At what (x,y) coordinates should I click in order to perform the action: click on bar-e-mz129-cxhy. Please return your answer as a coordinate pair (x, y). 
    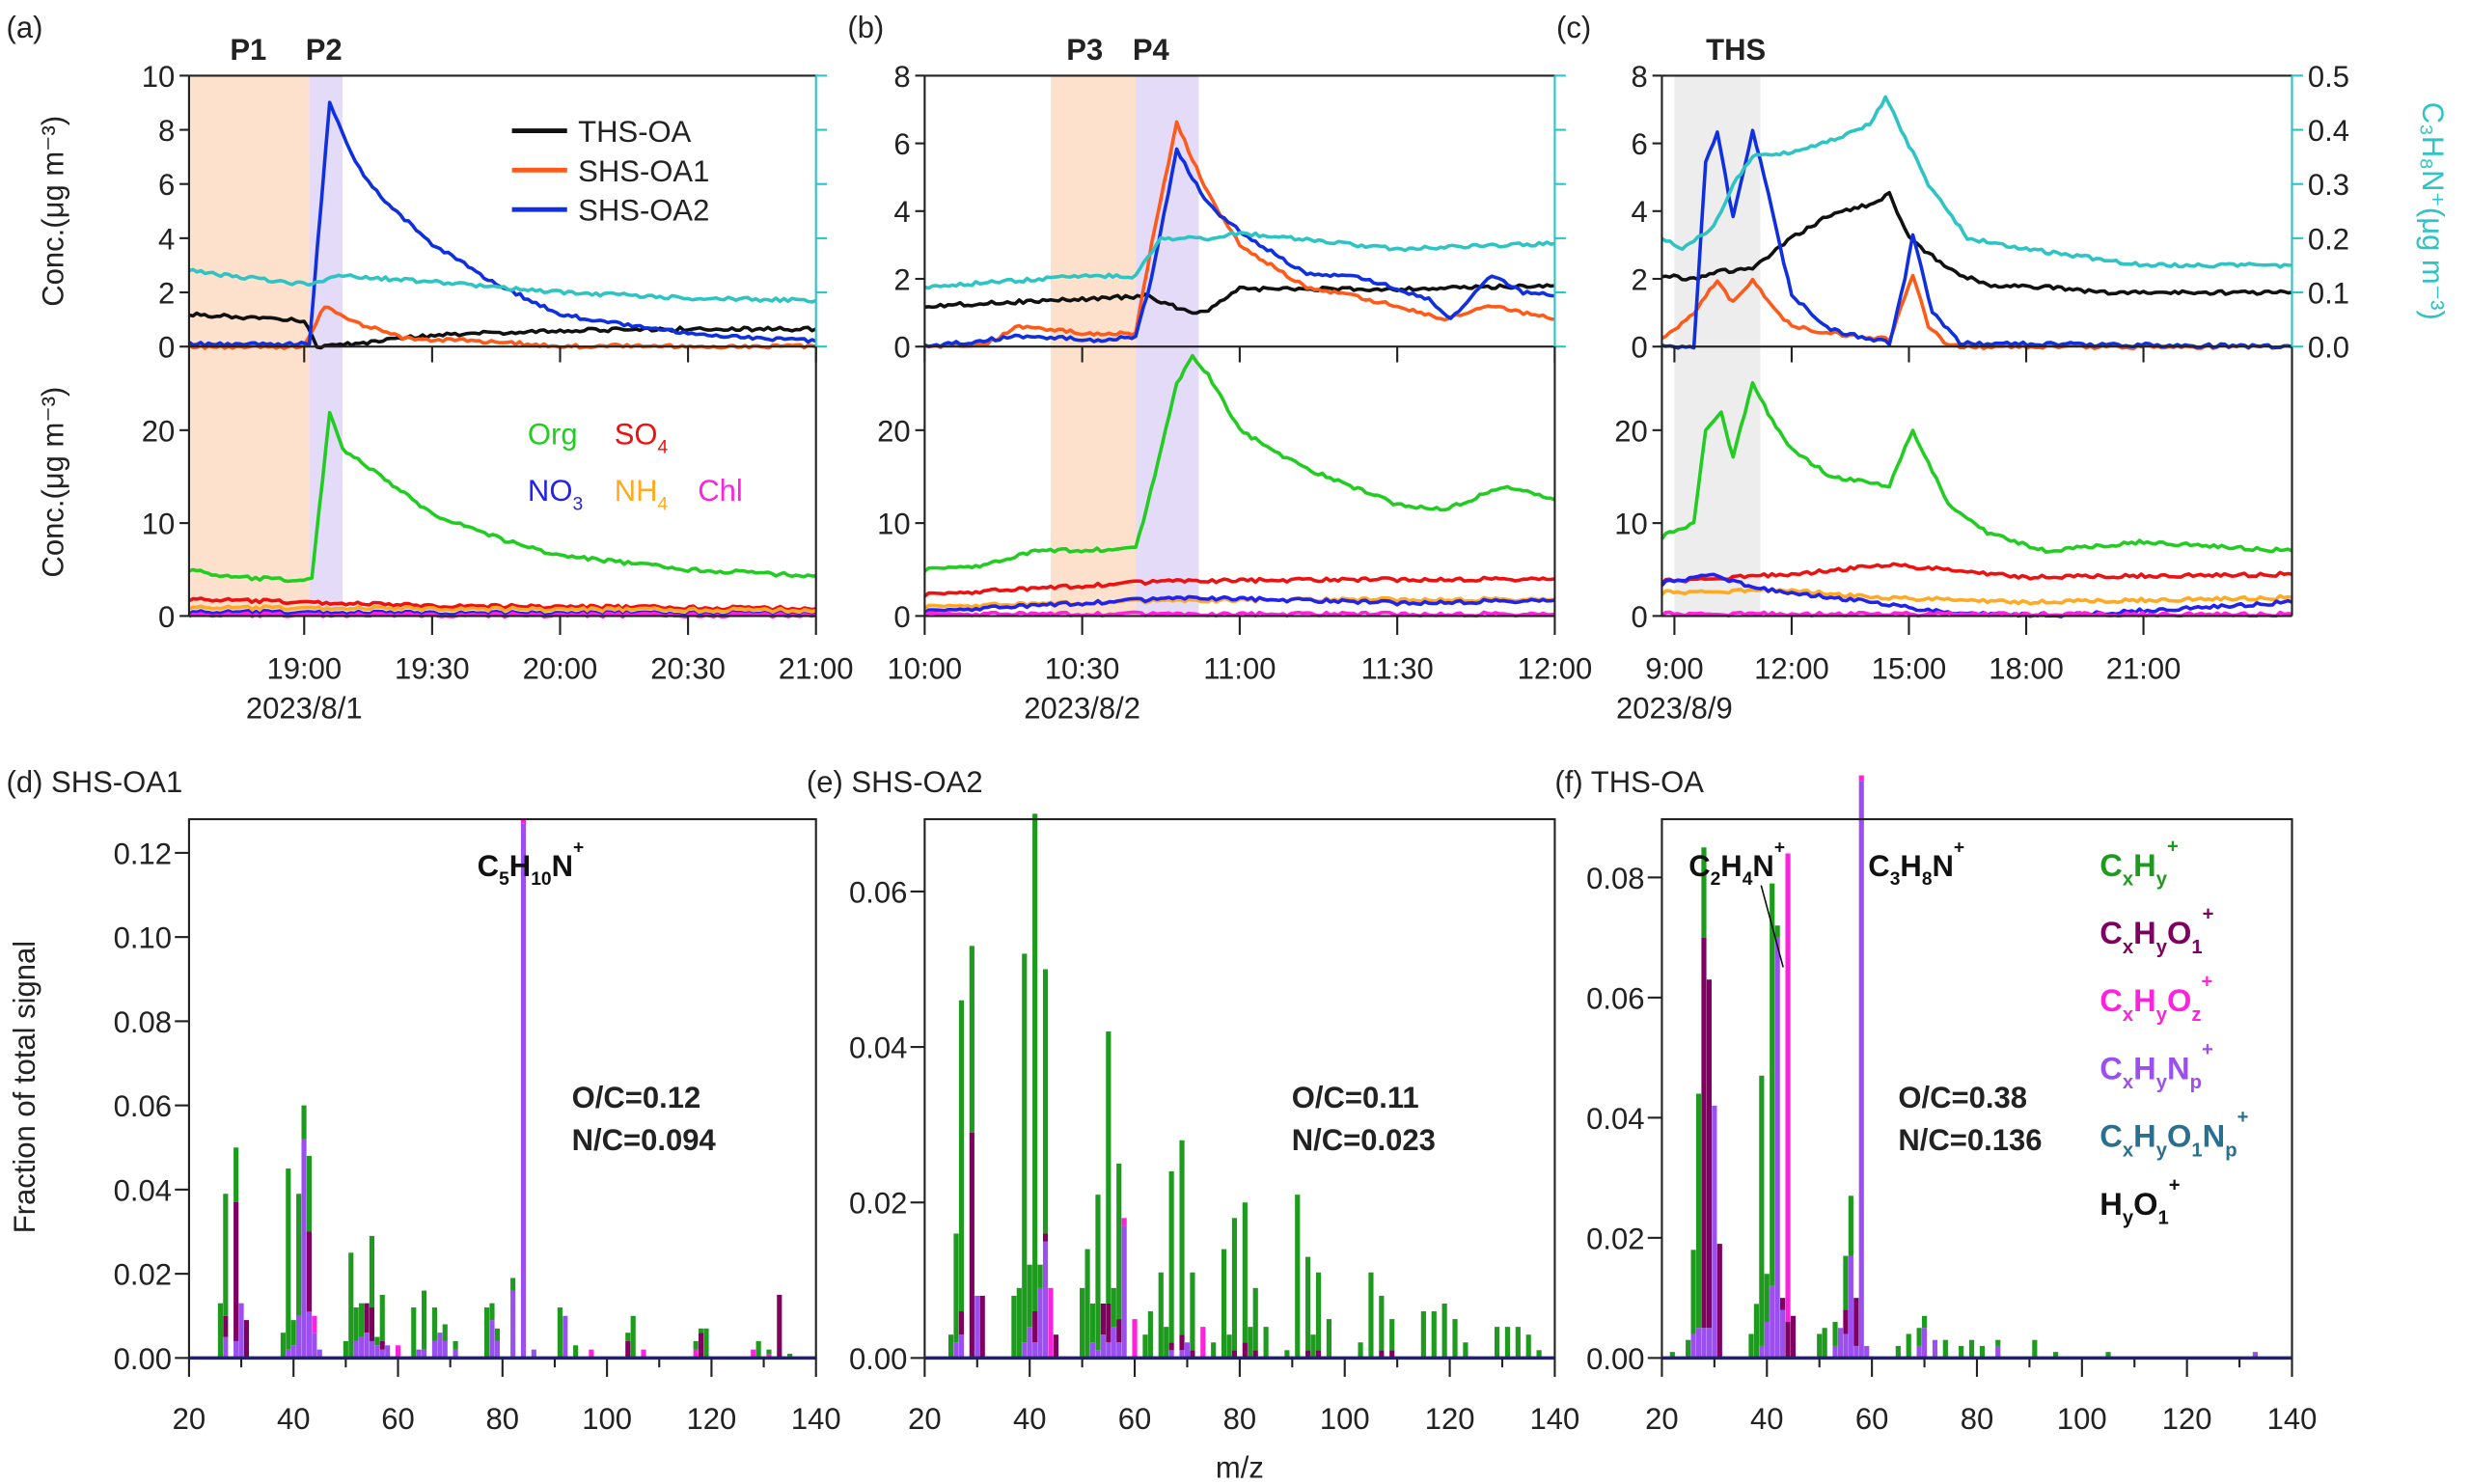
    Looking at the image, I should click on (1497, 1343).